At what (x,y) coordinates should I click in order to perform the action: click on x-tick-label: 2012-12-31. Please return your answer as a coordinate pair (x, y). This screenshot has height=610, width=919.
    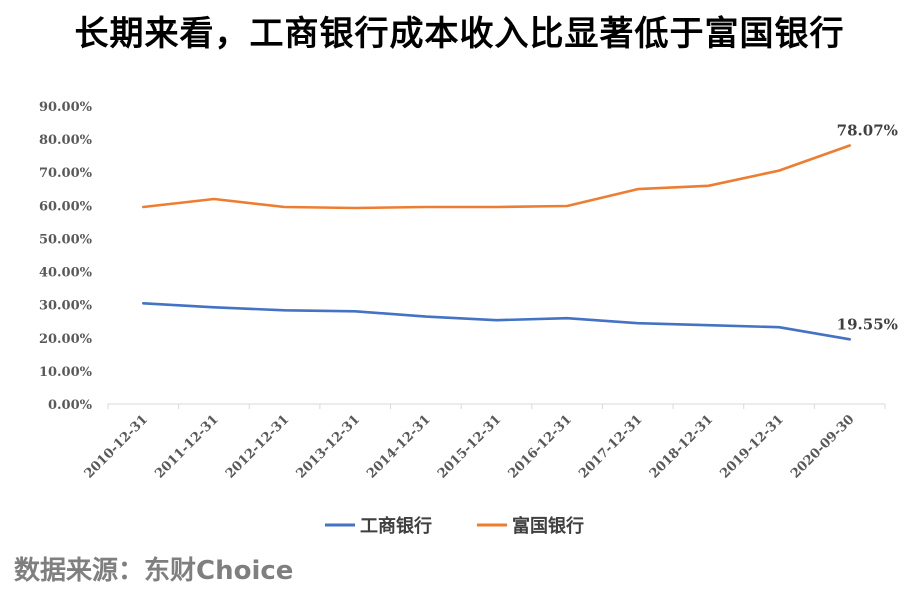
    Looking at the image, I should click on (257, 446).